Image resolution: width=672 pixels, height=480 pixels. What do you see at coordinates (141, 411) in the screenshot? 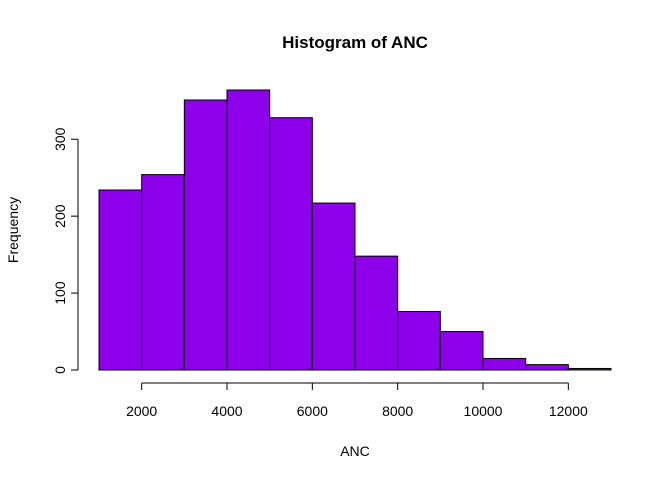
I see `x-tick-label: 2000` at bounding box center [141, 411].